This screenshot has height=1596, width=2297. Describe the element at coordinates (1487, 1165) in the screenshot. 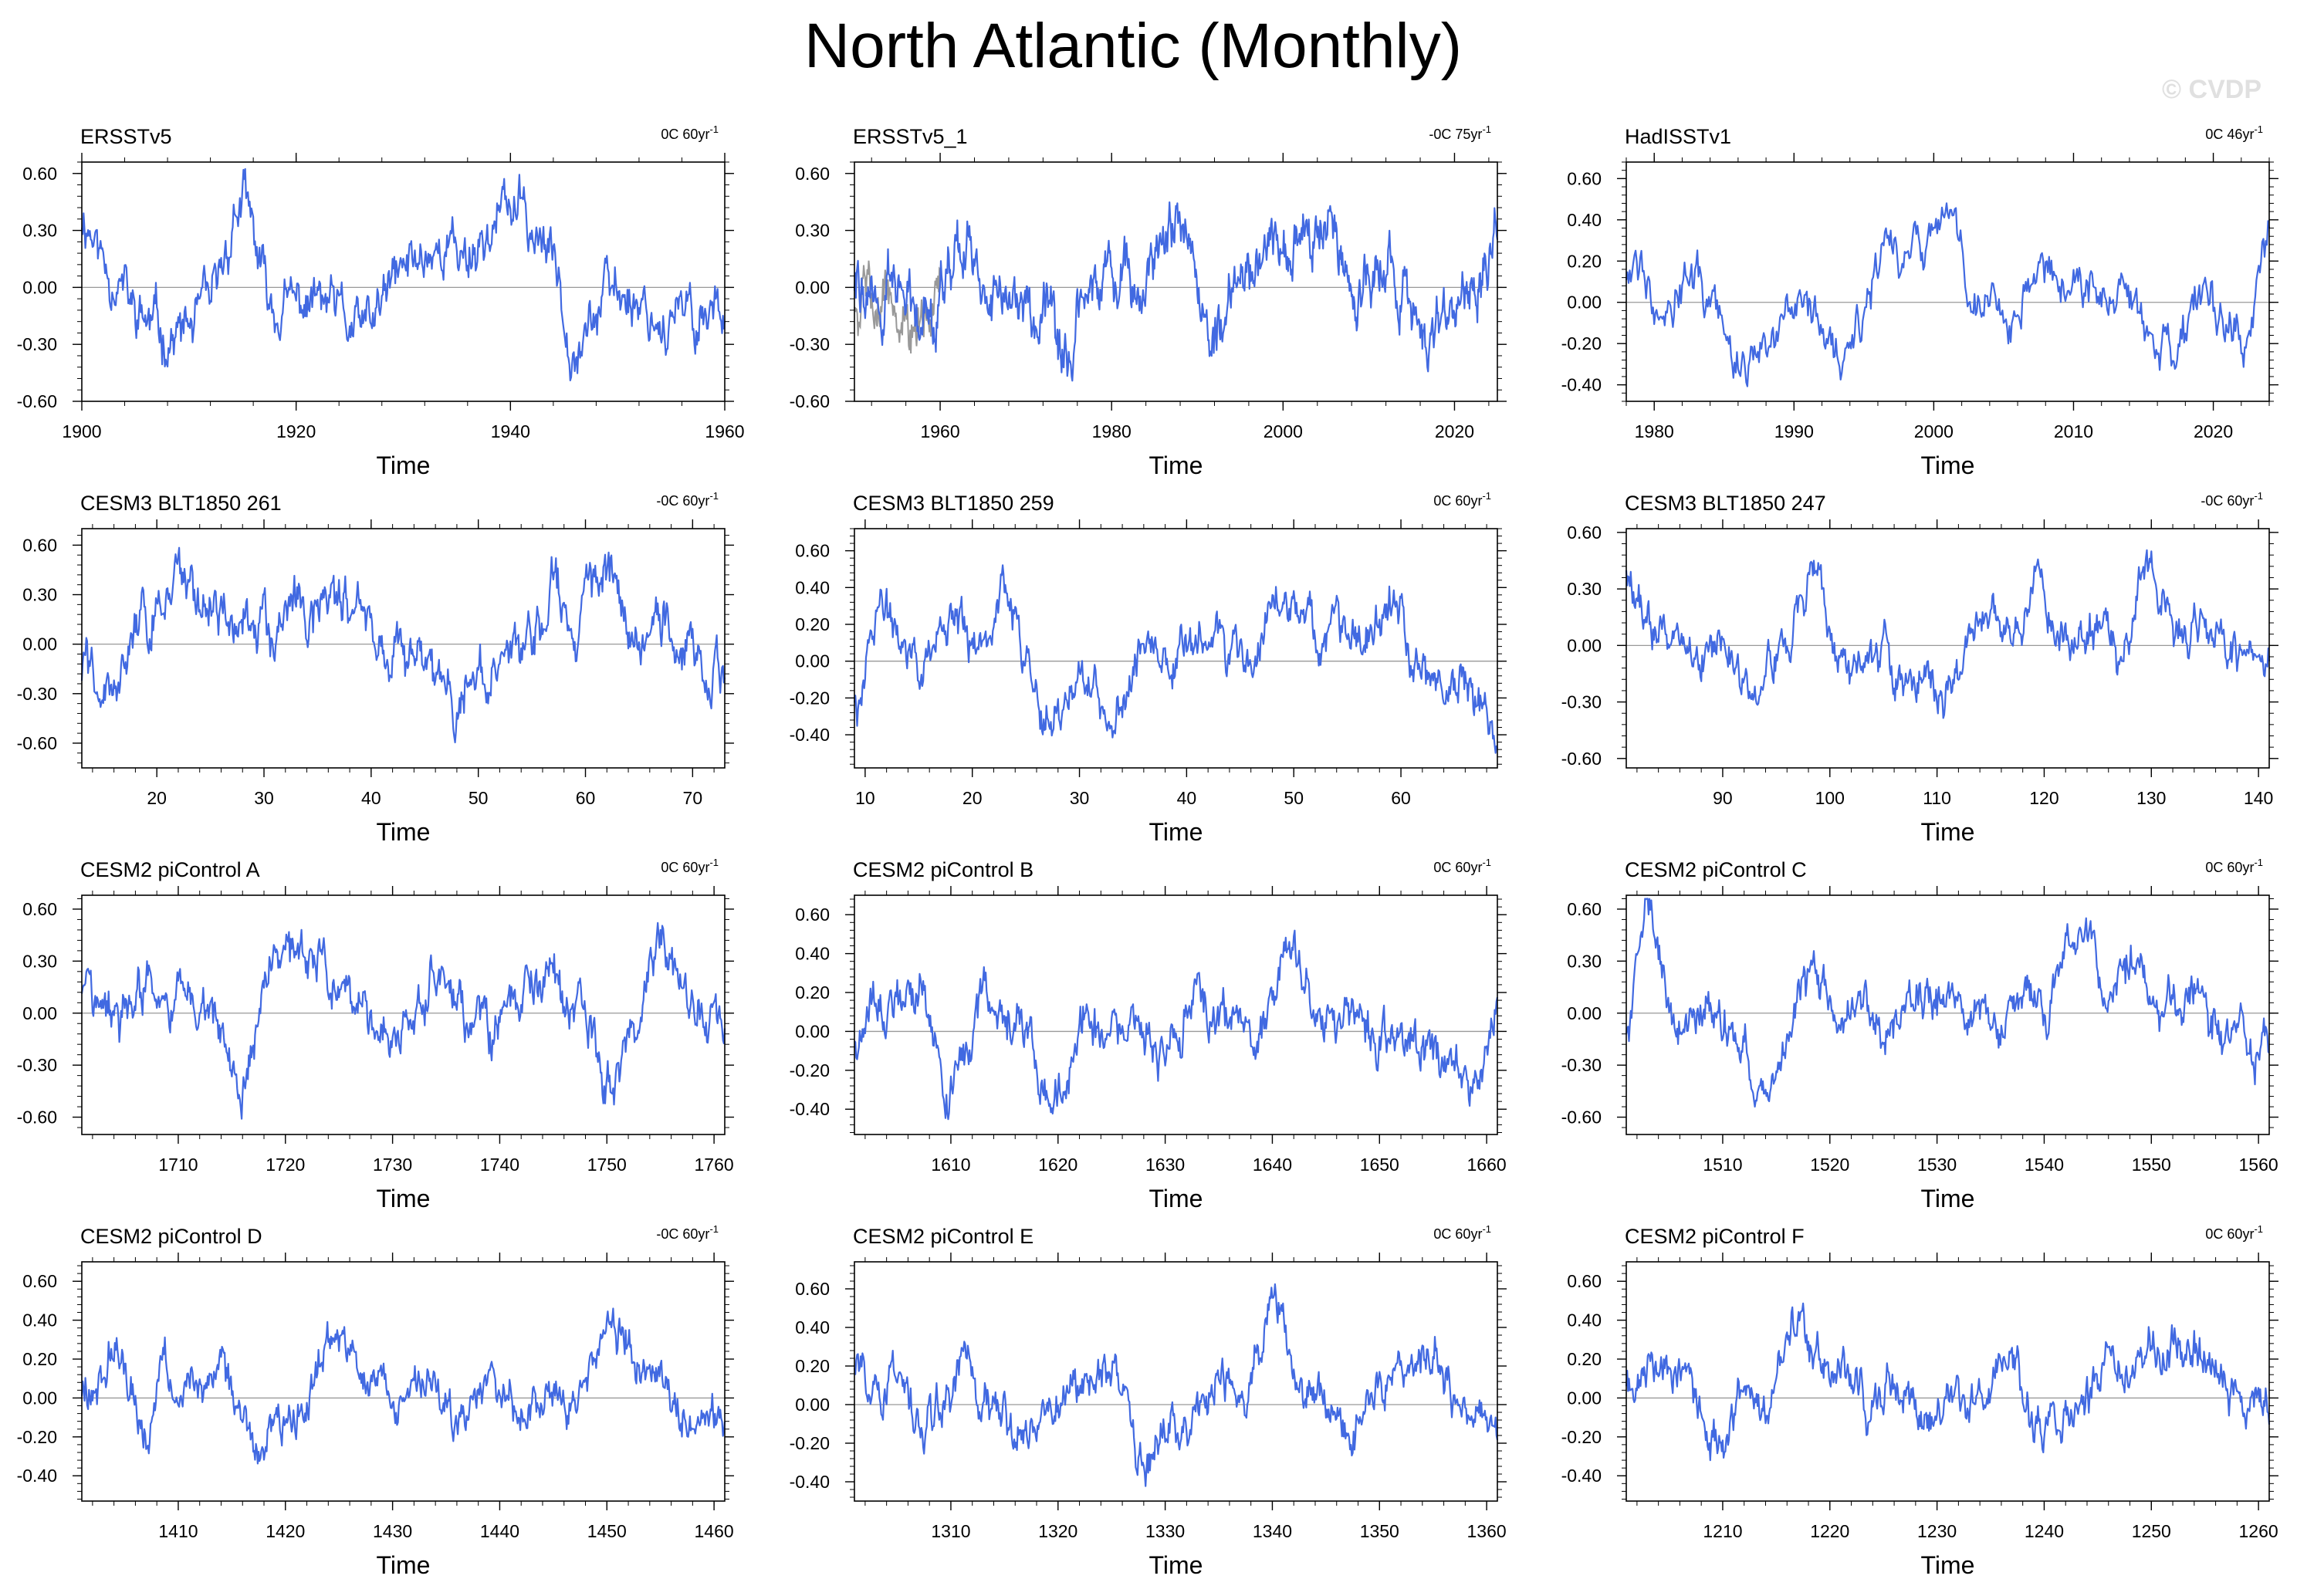

I see `x-tick-label: 1660` at that location.